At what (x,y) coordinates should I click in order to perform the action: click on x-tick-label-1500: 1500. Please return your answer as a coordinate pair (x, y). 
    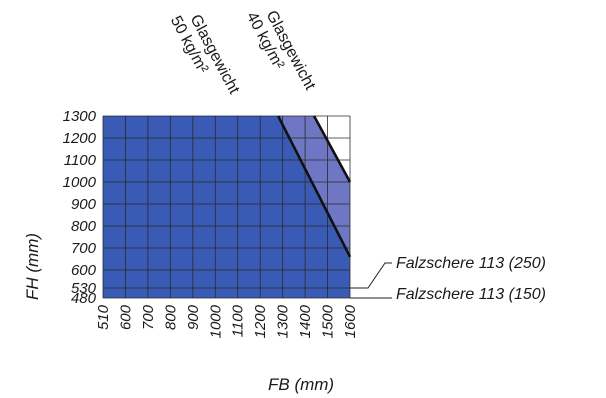
    Looking at the image, I should click on (328, 321).